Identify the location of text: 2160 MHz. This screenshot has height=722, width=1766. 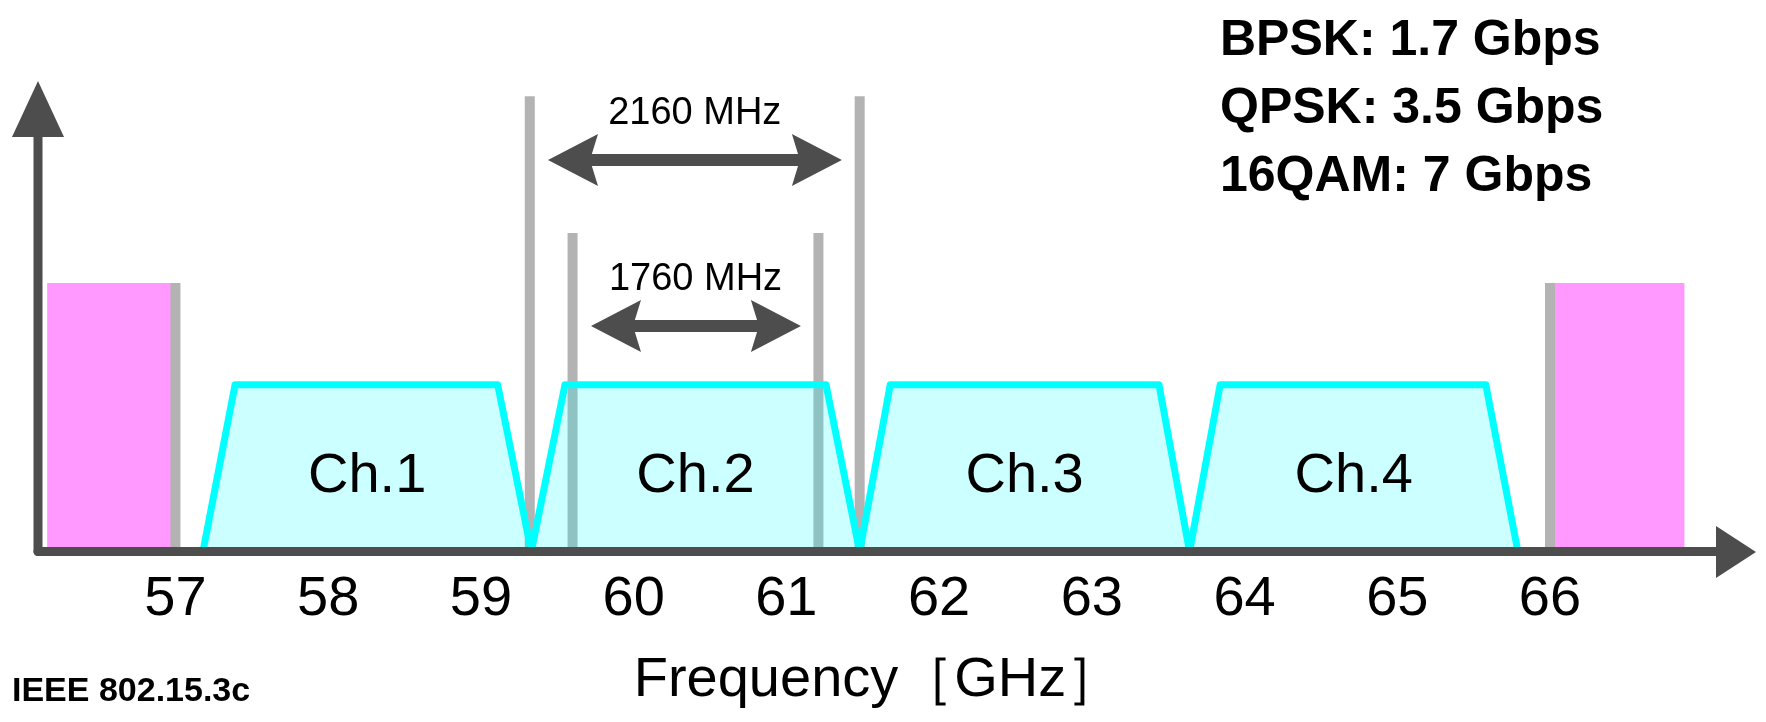
(695, 110).